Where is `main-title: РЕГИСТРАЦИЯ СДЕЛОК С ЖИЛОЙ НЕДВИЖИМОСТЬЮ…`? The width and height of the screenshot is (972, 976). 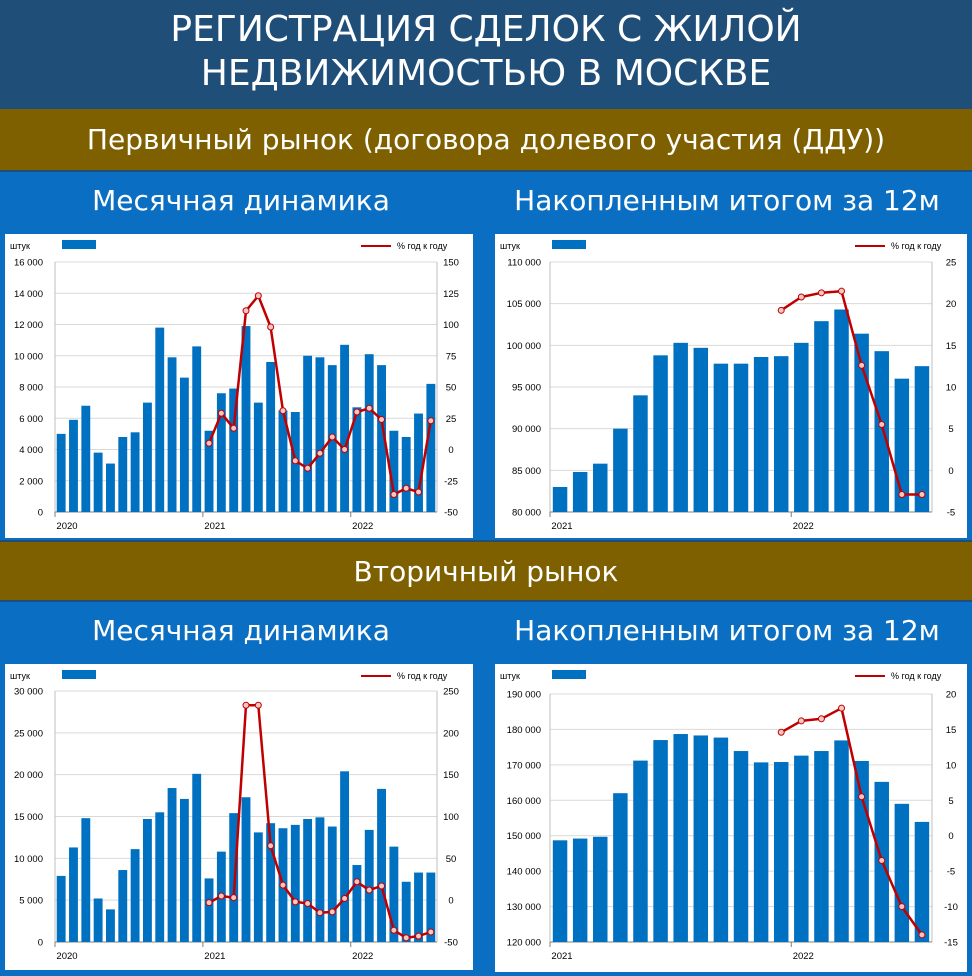 main-title: РЕГИСТРАЦИЯ СДЕЛОК С ЖИЛОЙ НЕДВИЖИМОСТЬЮ… is located at coordinates (486, 53).